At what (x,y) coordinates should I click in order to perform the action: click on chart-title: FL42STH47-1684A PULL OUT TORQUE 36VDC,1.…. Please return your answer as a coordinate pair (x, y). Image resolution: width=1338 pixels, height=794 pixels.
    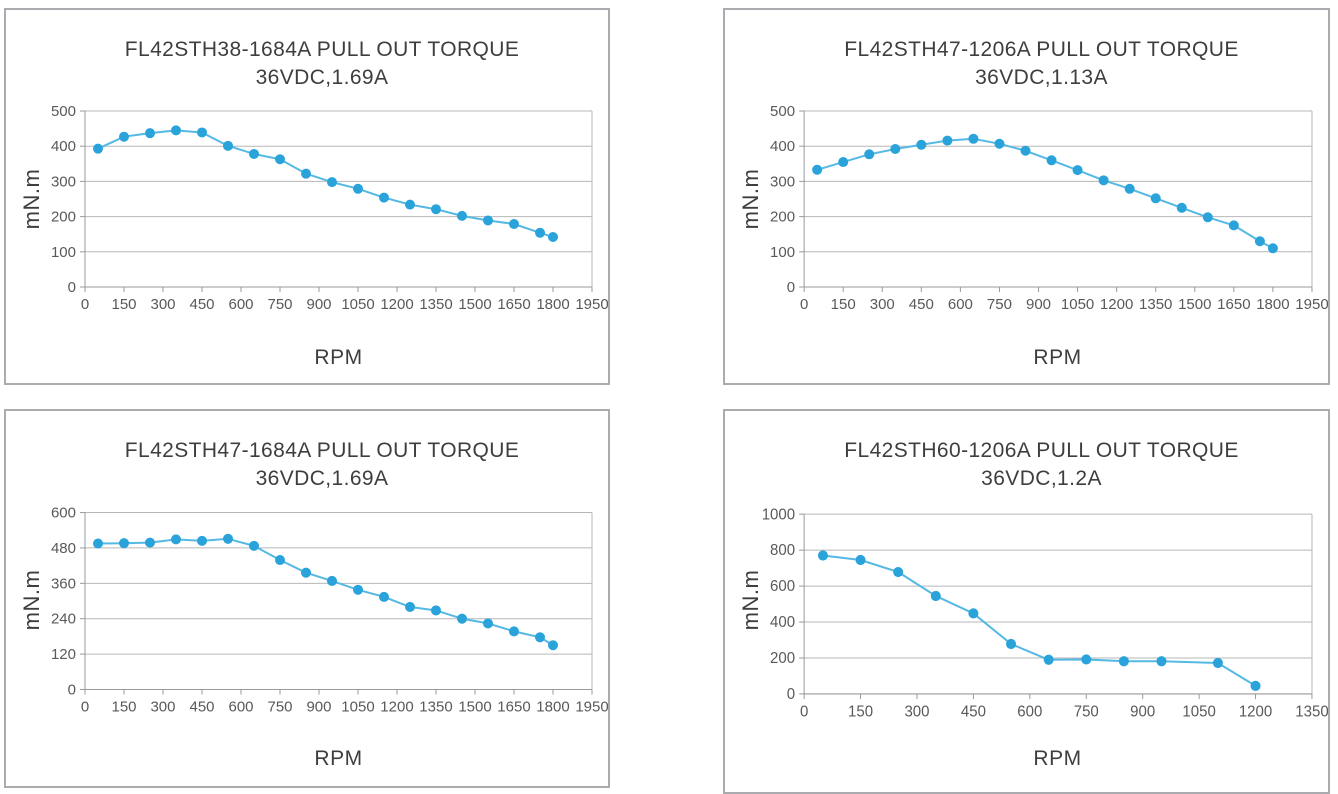
    Looking at the image, I should click on (322, 465).